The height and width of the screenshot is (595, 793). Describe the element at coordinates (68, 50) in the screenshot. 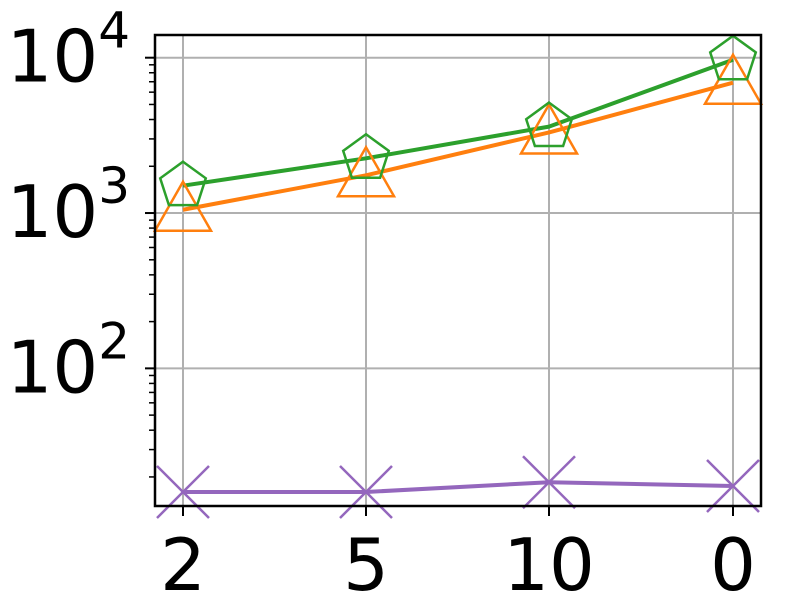

I see `y-tick-label: 10⁴` at that location.